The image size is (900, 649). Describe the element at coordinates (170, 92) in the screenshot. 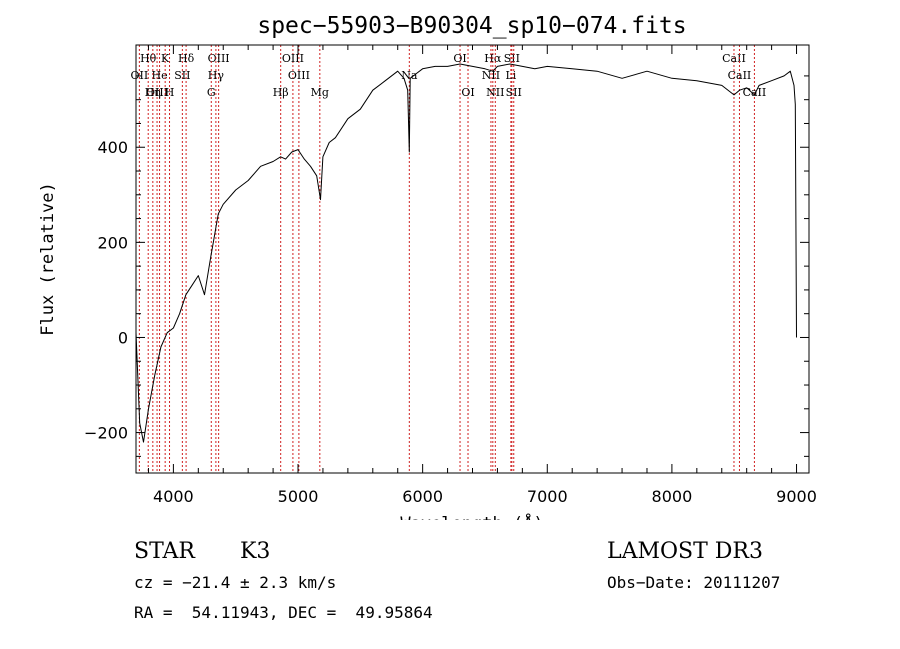

I see `line-marker-label: H` at that location.